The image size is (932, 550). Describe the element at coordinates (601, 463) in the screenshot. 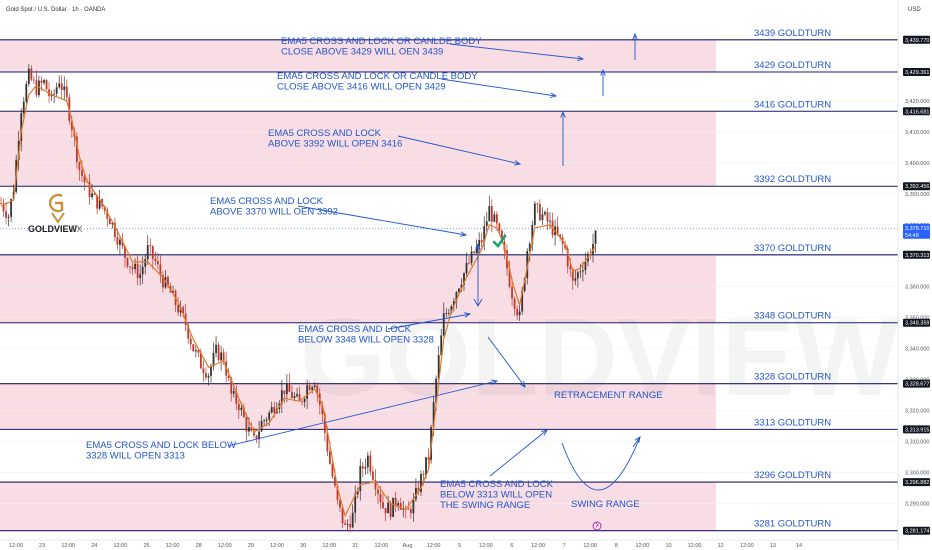

I see `swing-curve` at that location.